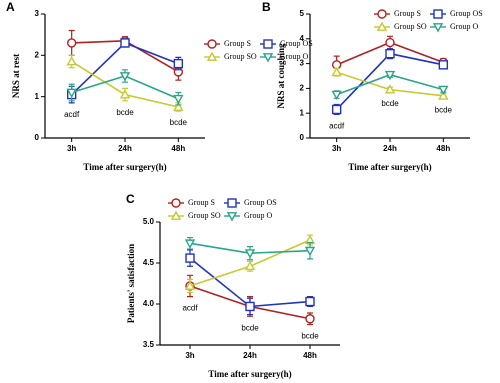  Describe the element at coordinates (10, 7) in the screenshot. I see `panel-label: A` at that location.